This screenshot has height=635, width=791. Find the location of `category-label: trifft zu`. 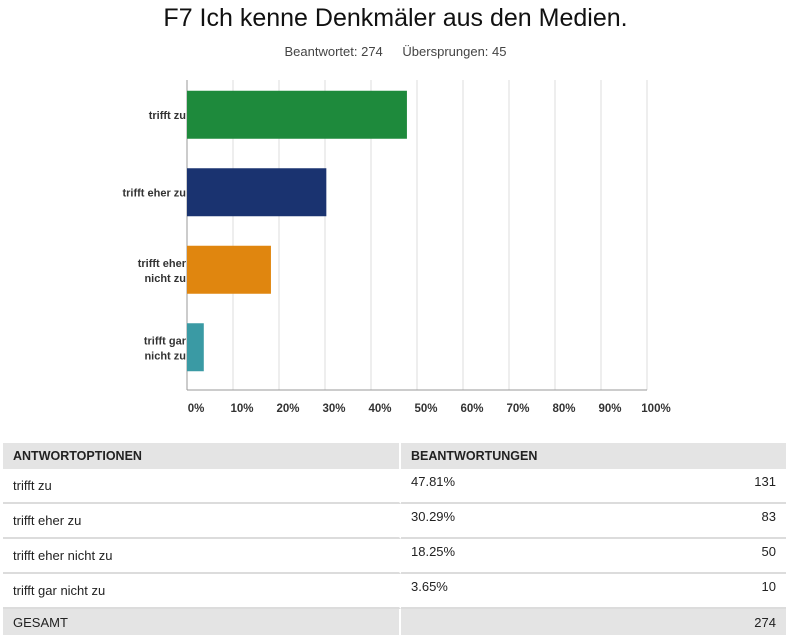

category-label: trifft zu is located at coordinates (167, 116).